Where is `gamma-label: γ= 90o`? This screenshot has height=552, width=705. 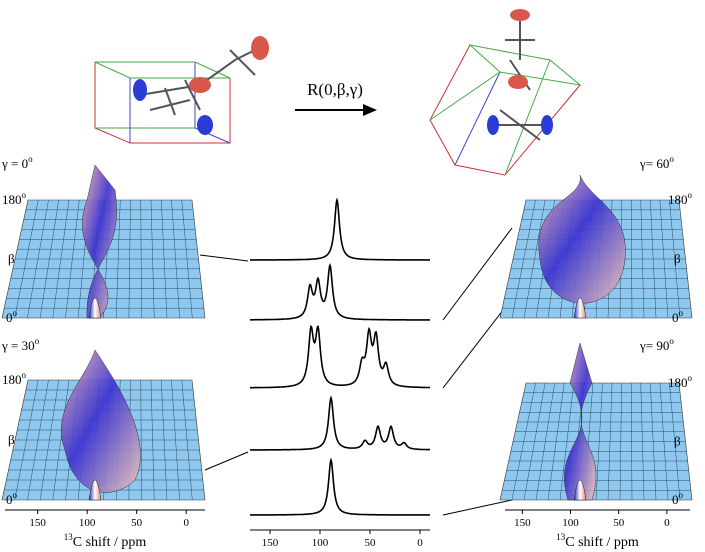 gamma-label: γ= 90o is located at coordinates (656, 344).